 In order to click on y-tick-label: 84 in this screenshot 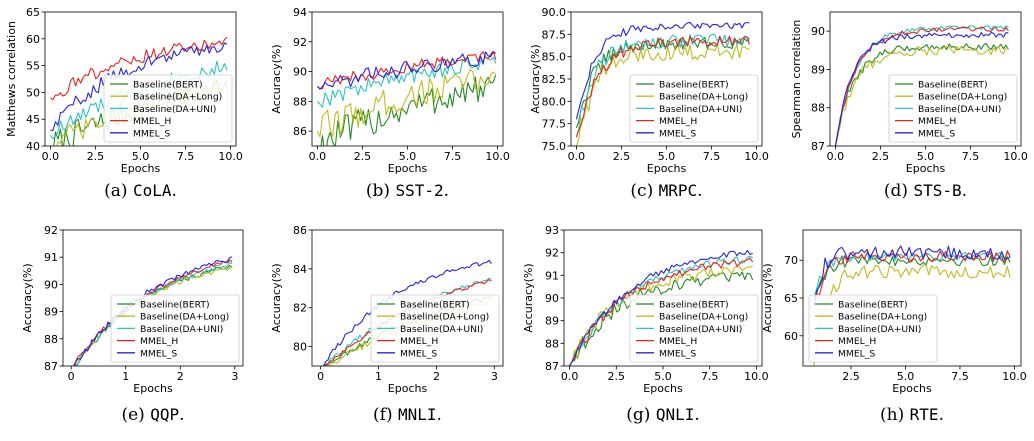, I will do `click(300, 269)`.